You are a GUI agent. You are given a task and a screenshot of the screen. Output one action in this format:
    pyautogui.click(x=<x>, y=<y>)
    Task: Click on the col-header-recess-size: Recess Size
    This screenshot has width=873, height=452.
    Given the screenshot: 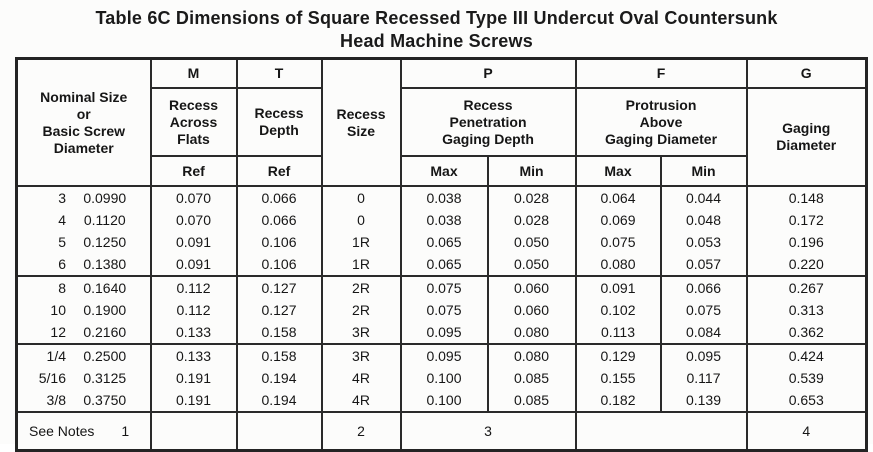 What is the action you would take?
    pyautogui.click(x=361, y=122)
    